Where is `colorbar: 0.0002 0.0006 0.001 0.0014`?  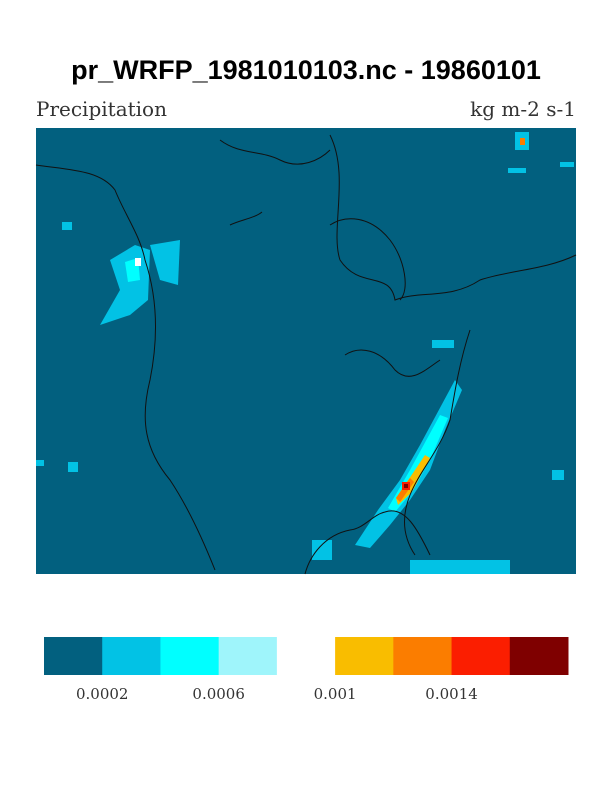 colorbar: 0.0002 0.0006 0.001 0.0014 is located at coordinates (306, 670).